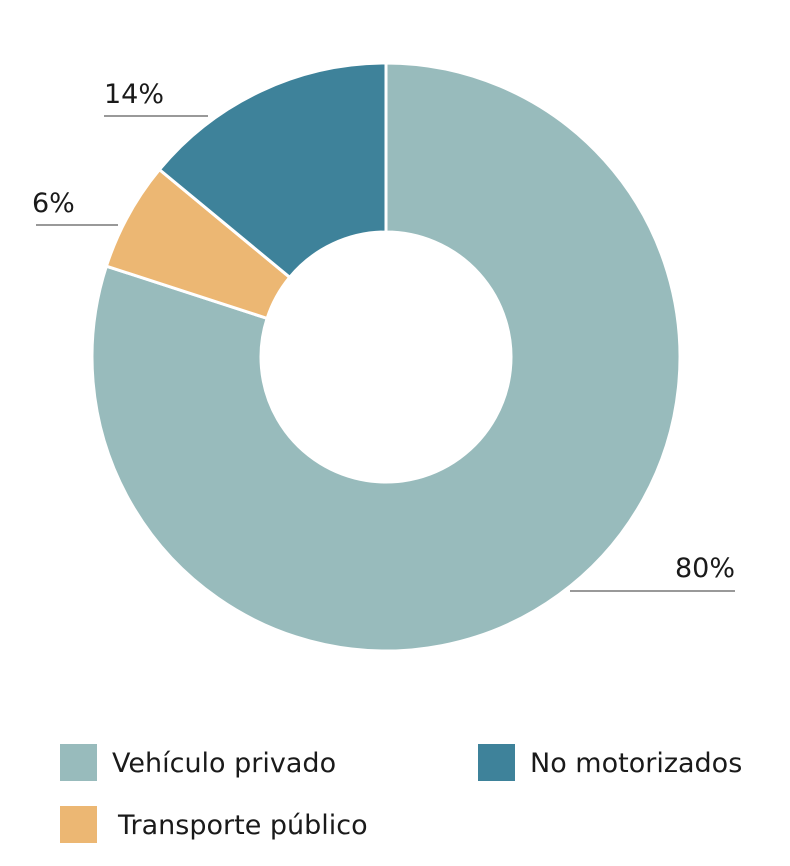 The width and height of the screenshot is (790, 866). What do you see at coordinates (272, 170) in the screenshot?
I see `slice-no-motorizados` at bounding box center [272, 170].